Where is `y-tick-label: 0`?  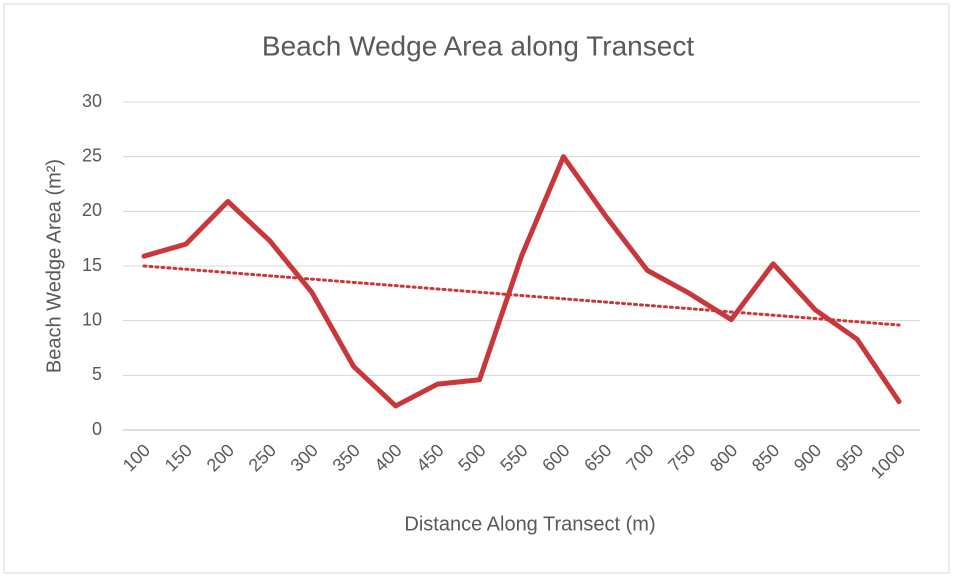
y-tick-label: 0 is located at coordinates (97, 429).